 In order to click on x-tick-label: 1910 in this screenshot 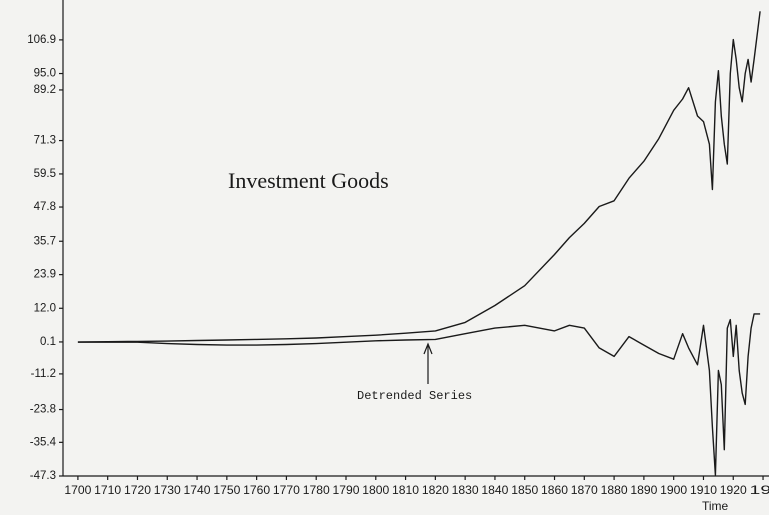, I will do `click(703, 491)`.